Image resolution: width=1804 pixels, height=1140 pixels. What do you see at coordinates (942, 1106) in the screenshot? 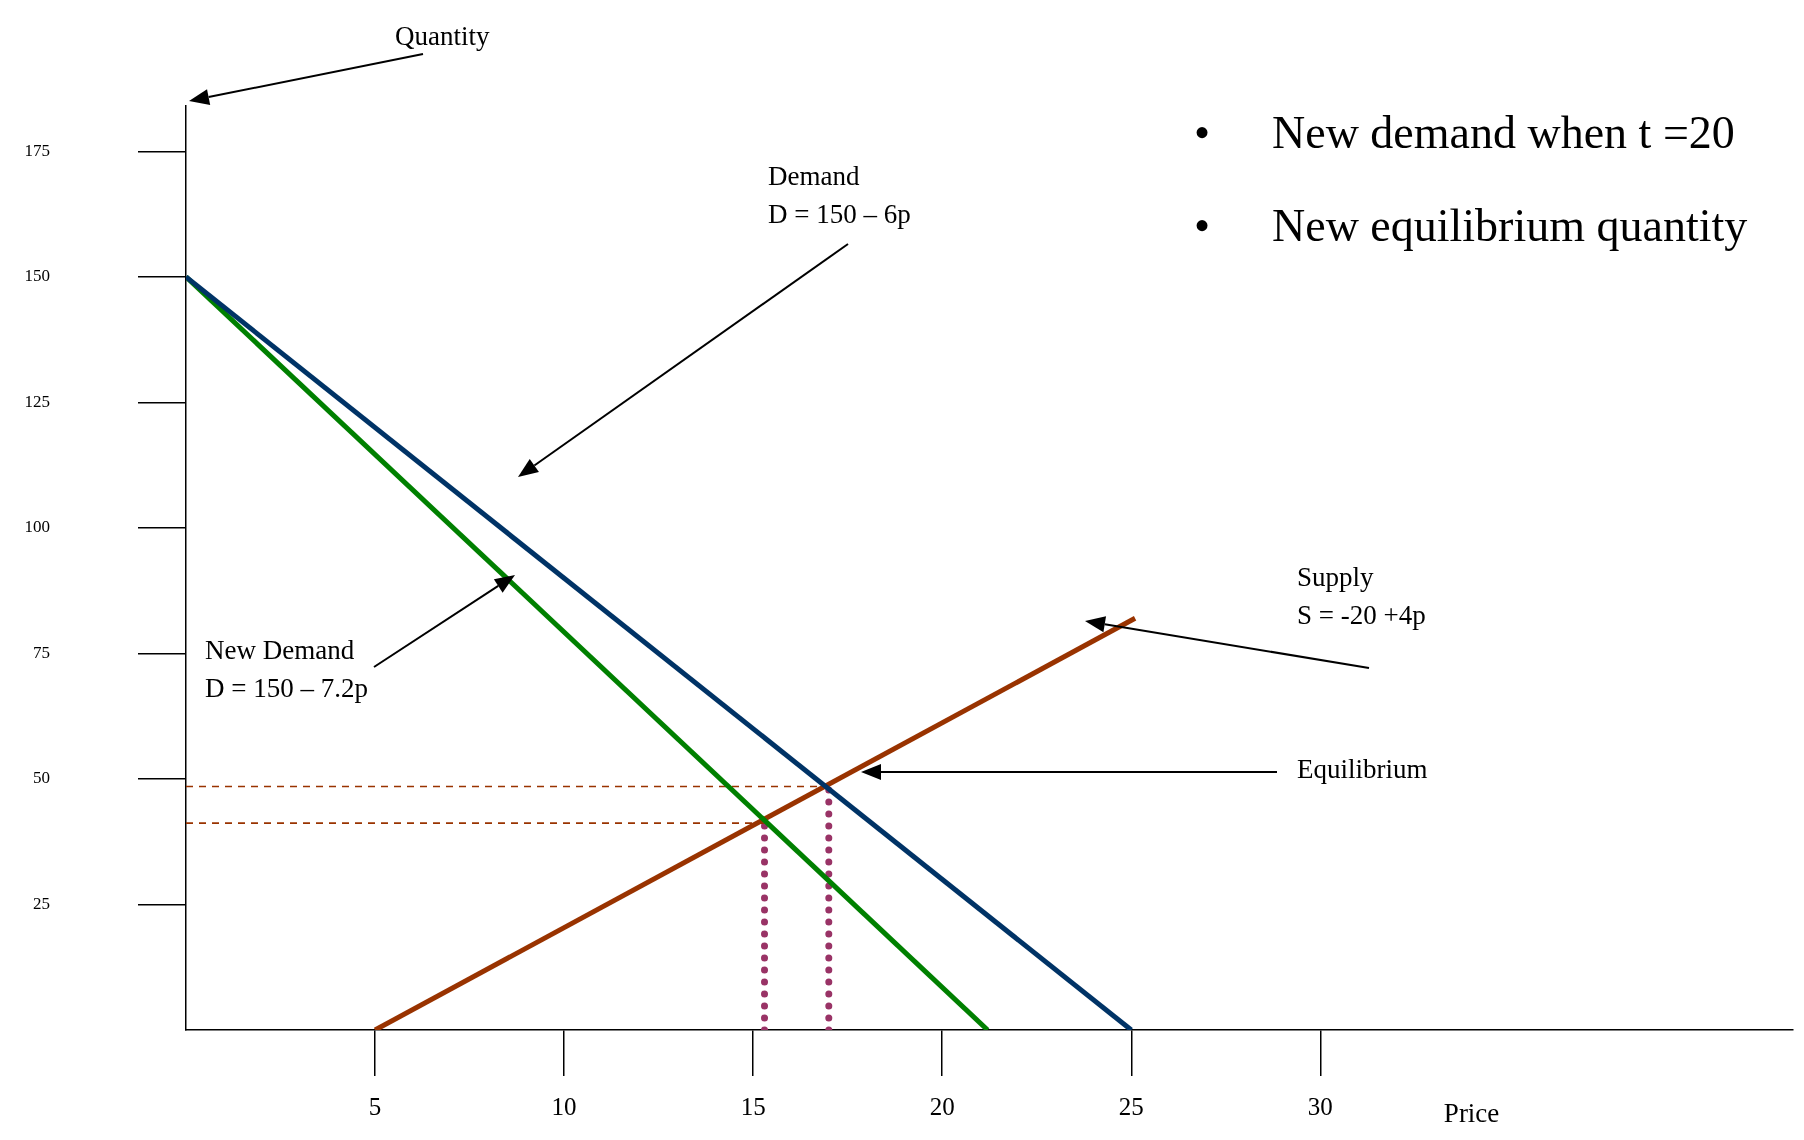
I see `x-tick-label: 20` at bounding box center [942, 1106].